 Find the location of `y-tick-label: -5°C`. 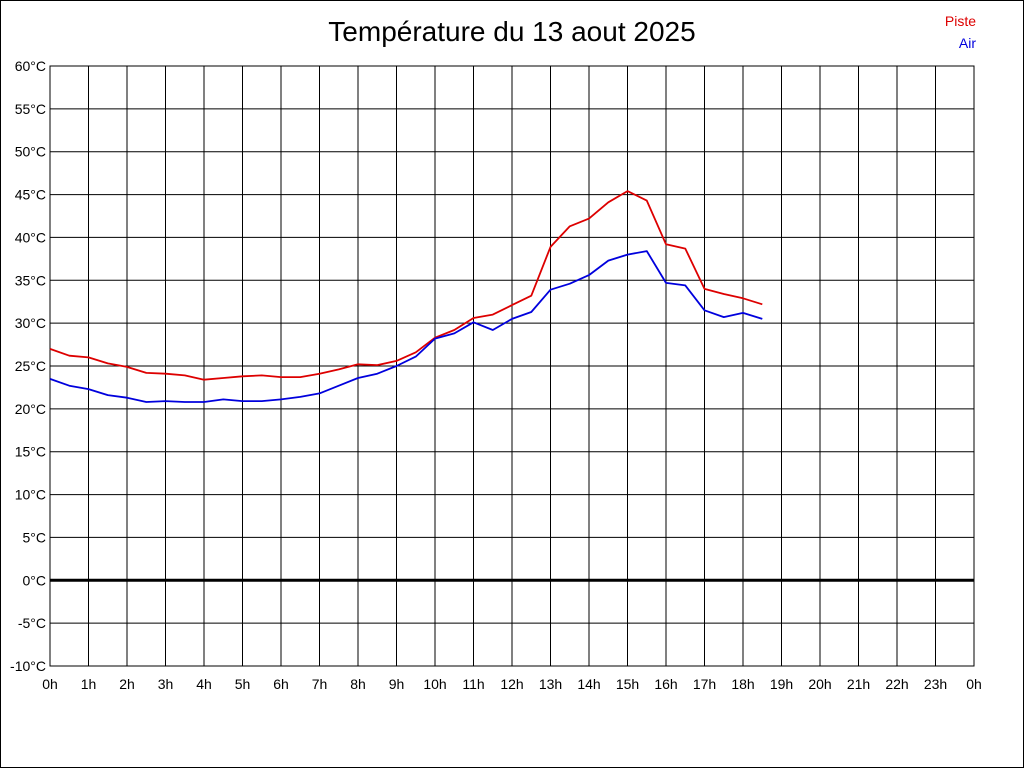

y-tick-label: -5°C is located at coordinates (32, 623).